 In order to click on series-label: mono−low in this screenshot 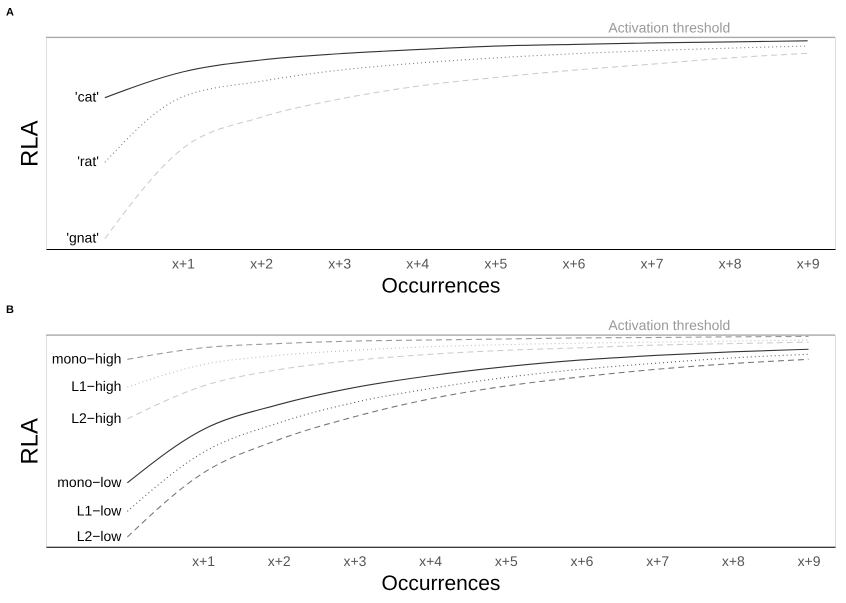, I will do `click(89, 482)`.